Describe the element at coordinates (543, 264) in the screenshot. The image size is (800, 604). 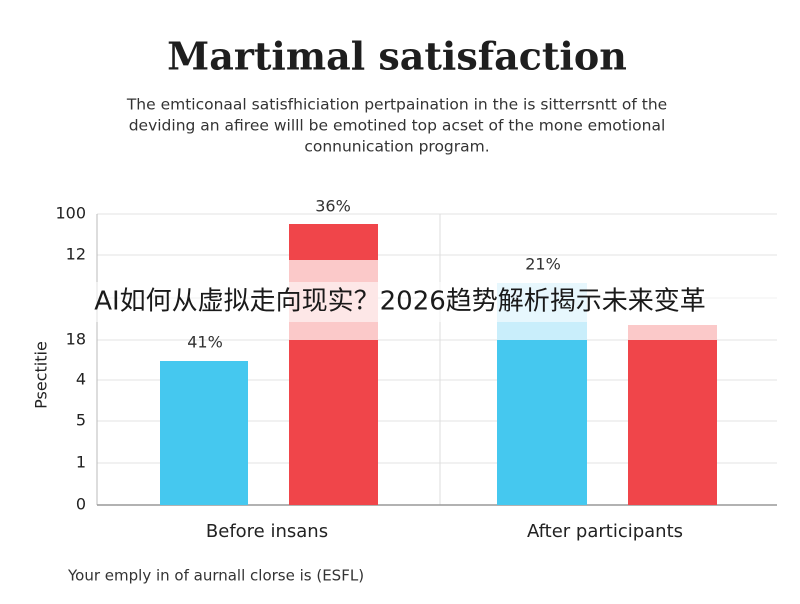
I see `bar-label: 21%` at that location.